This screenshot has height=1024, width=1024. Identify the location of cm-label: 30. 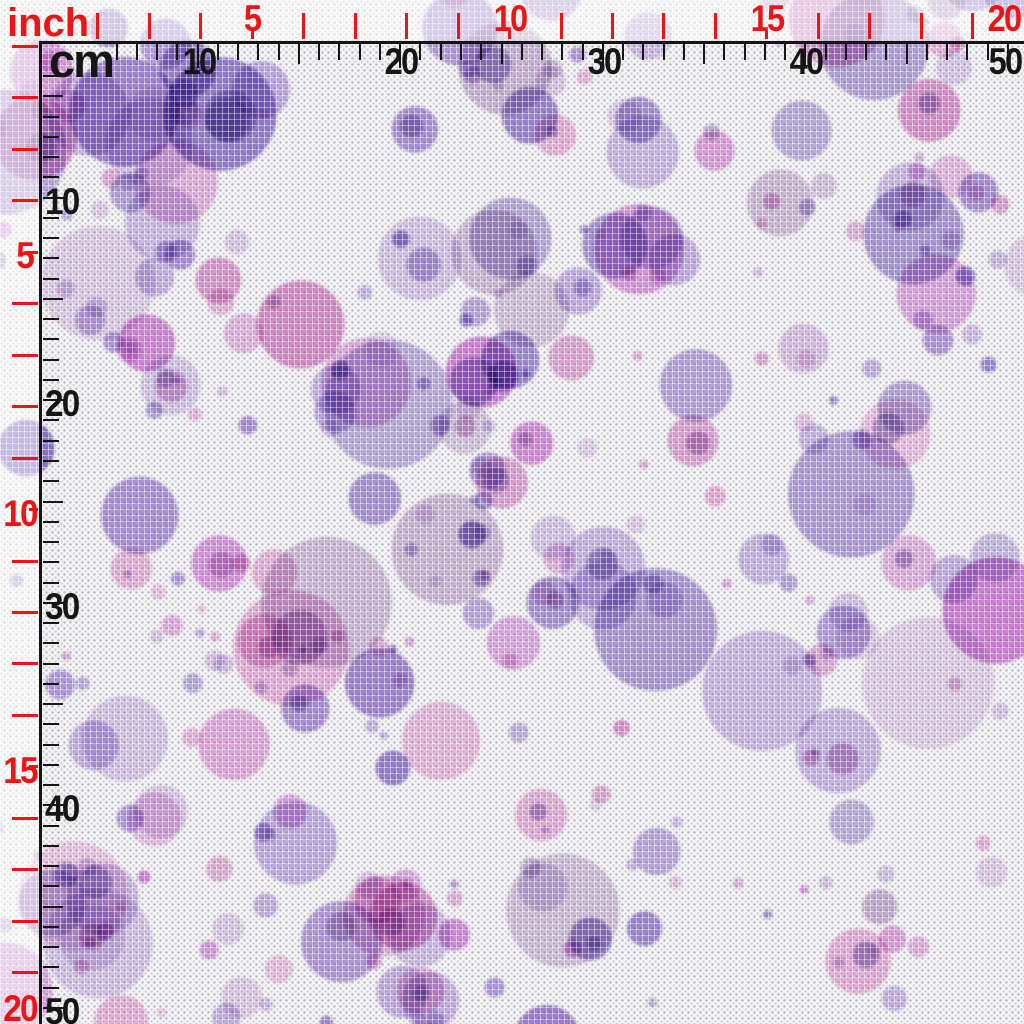
(62, 606).